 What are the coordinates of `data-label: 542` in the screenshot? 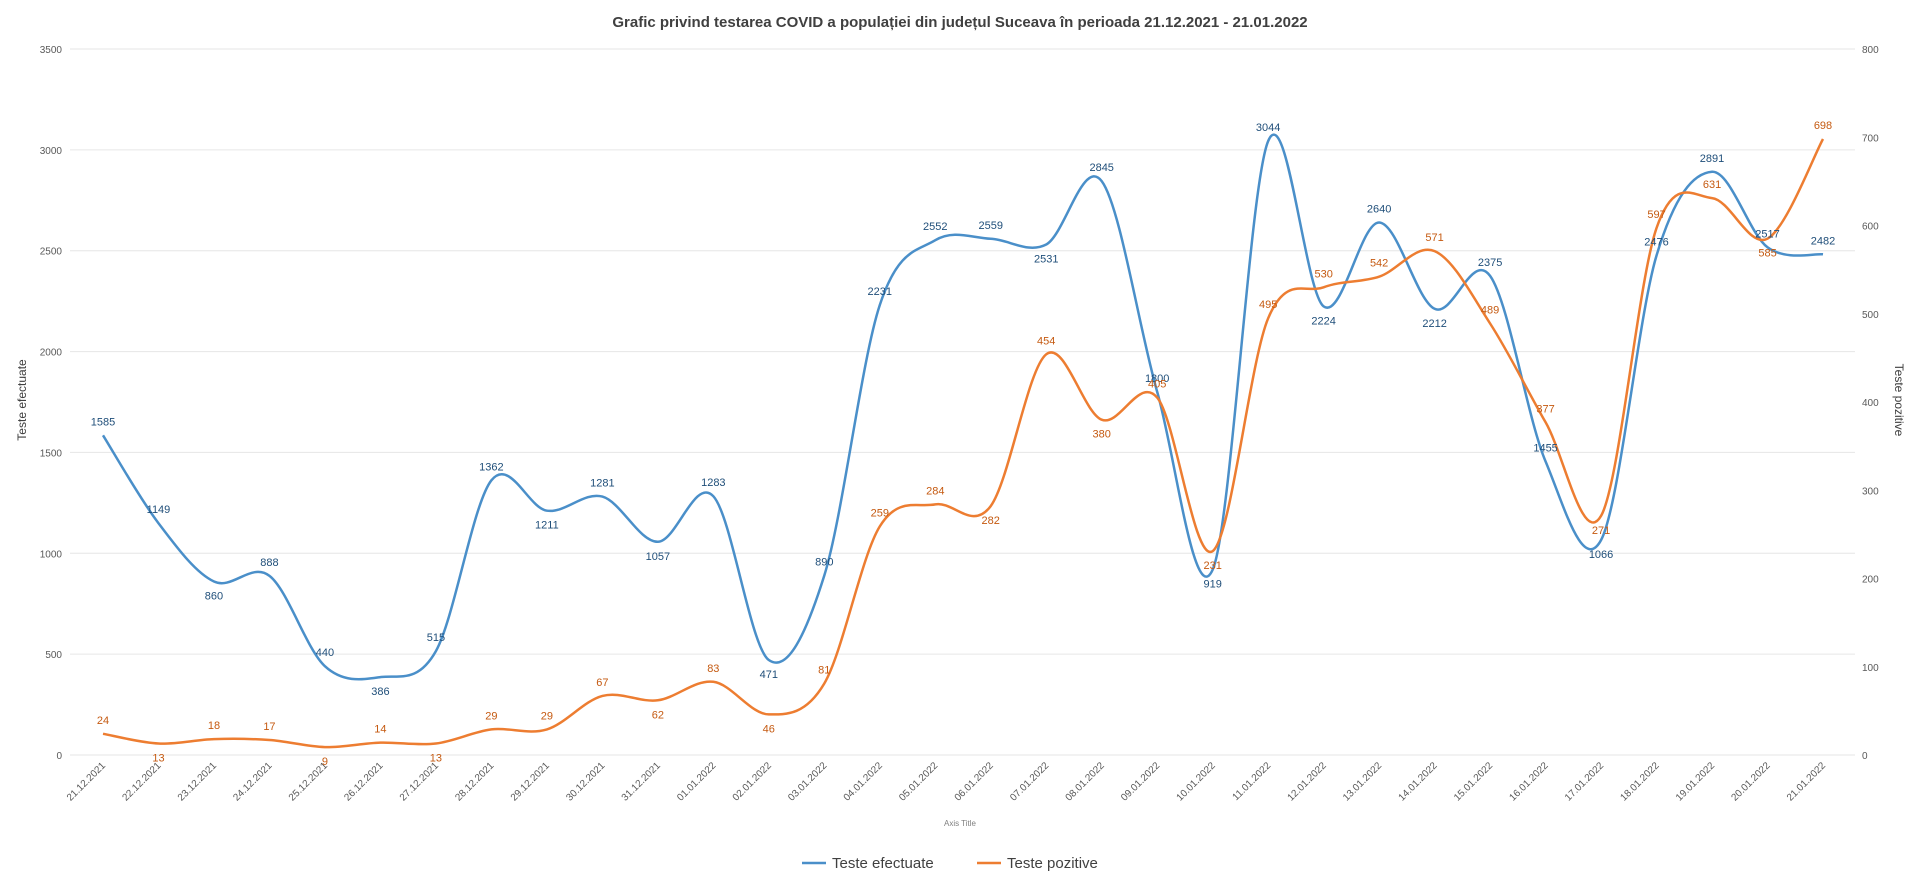 It's located at (1379, 264).